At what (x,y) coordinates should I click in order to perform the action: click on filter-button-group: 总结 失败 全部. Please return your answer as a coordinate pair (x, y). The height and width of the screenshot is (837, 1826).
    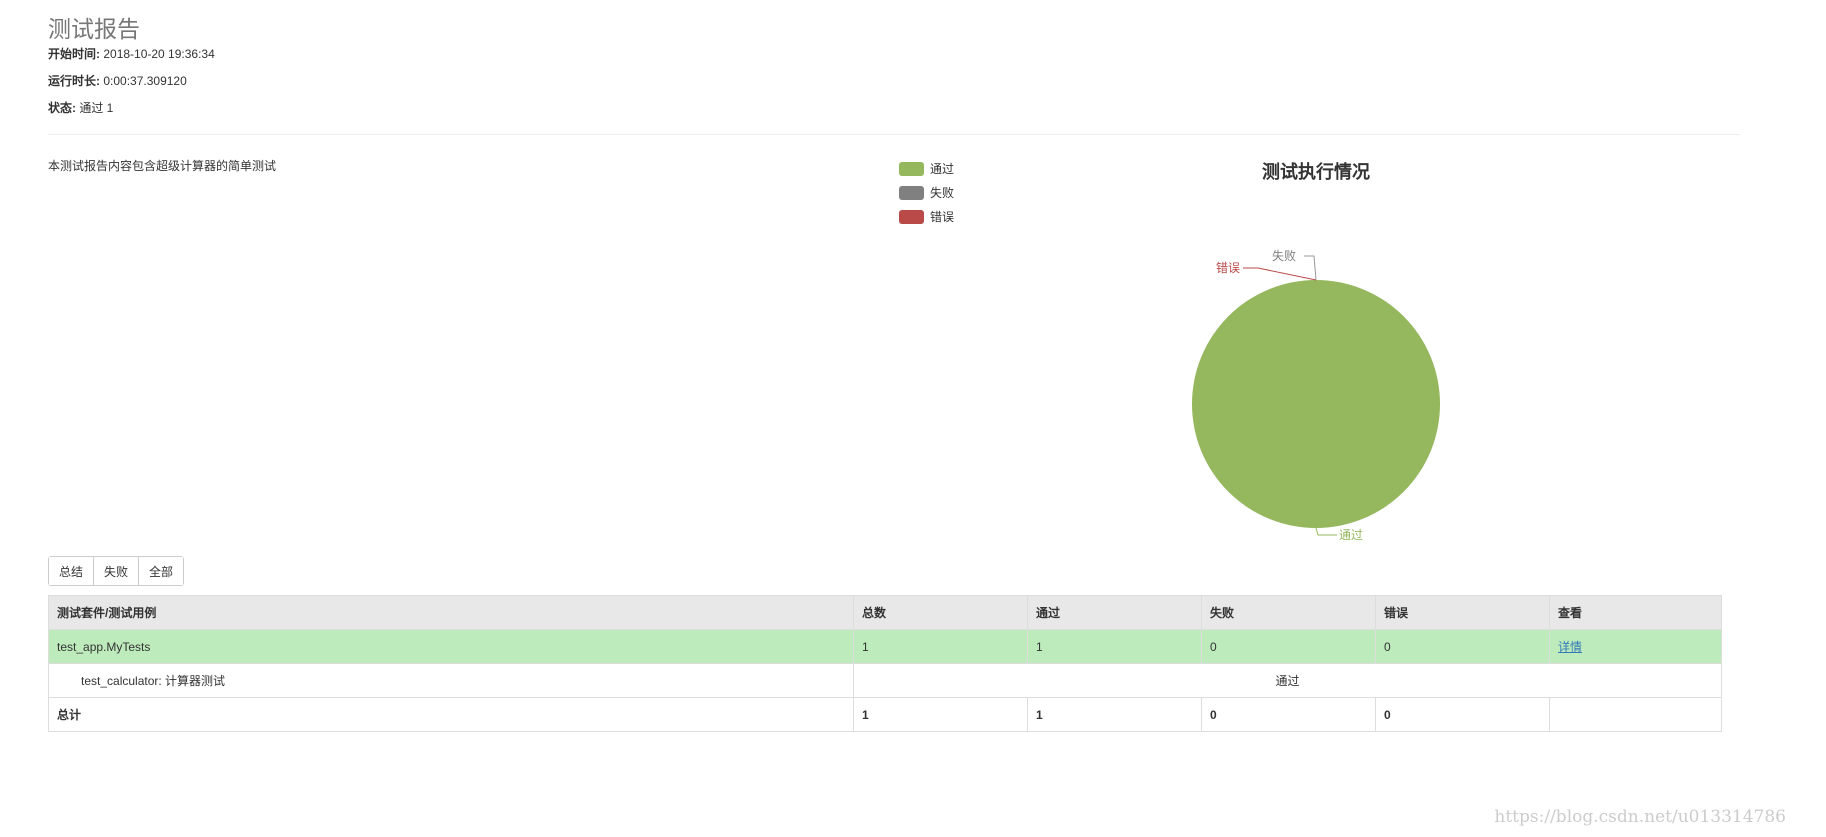
    Looking at the image, I should click on (116, 571).